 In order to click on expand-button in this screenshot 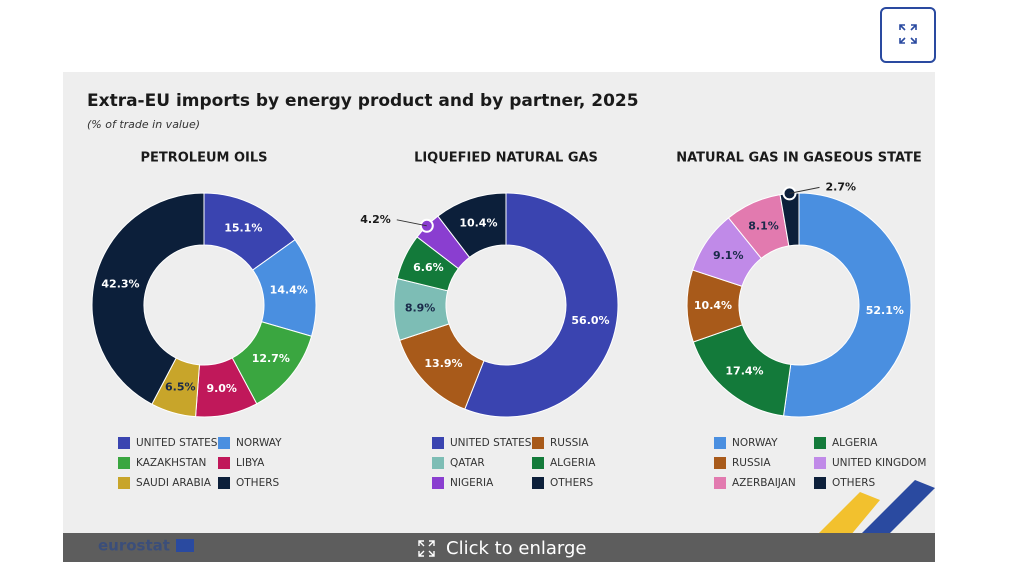, I will do `click(908, 35)`.